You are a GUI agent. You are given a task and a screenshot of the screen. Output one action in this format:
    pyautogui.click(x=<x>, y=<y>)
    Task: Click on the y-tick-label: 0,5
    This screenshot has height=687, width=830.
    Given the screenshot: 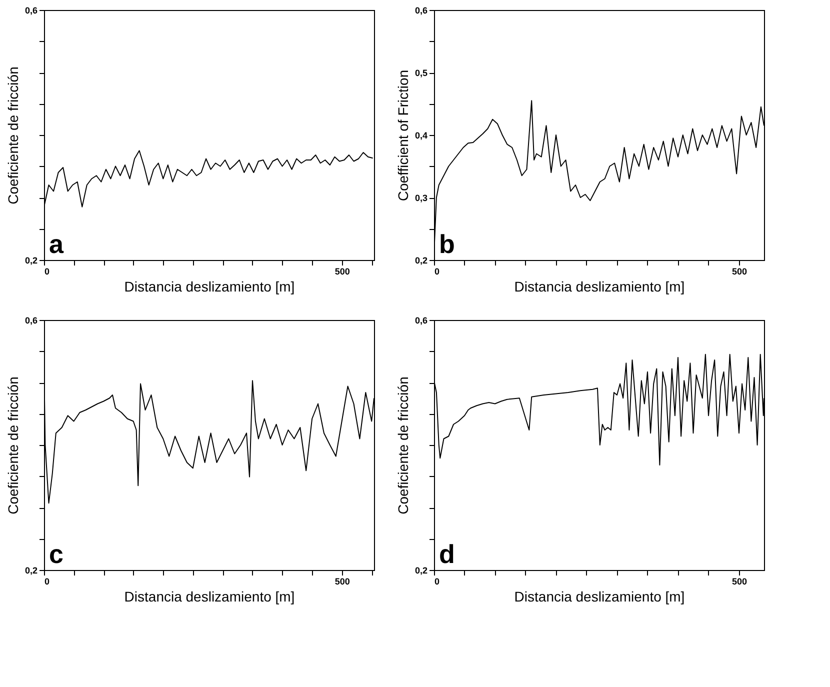 What is the action you would take?
    pyautogui.click(x=421, y=73)
    